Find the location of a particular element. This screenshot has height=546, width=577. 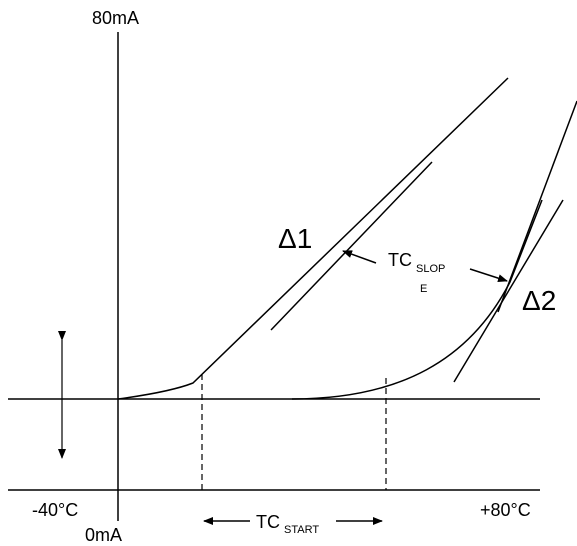

tc-slope-label-sub2: E is located at coordinates (423, 289).